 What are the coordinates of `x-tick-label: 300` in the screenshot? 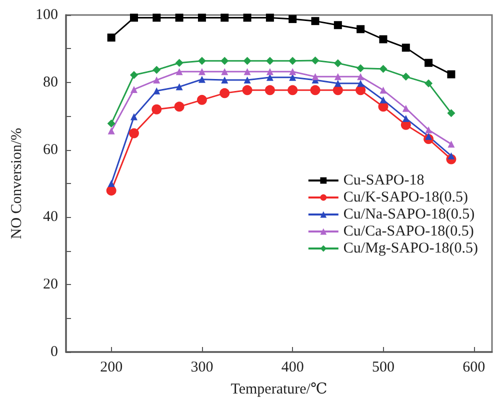 It's located at (202, 368).